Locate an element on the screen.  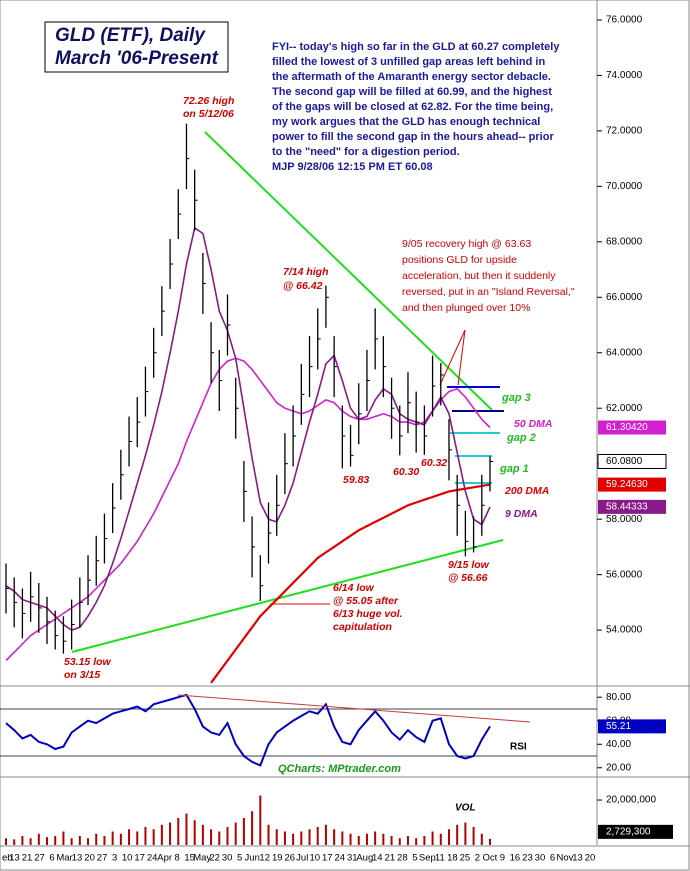
note: @ 55.05 after is located at coordinates (366, 601).